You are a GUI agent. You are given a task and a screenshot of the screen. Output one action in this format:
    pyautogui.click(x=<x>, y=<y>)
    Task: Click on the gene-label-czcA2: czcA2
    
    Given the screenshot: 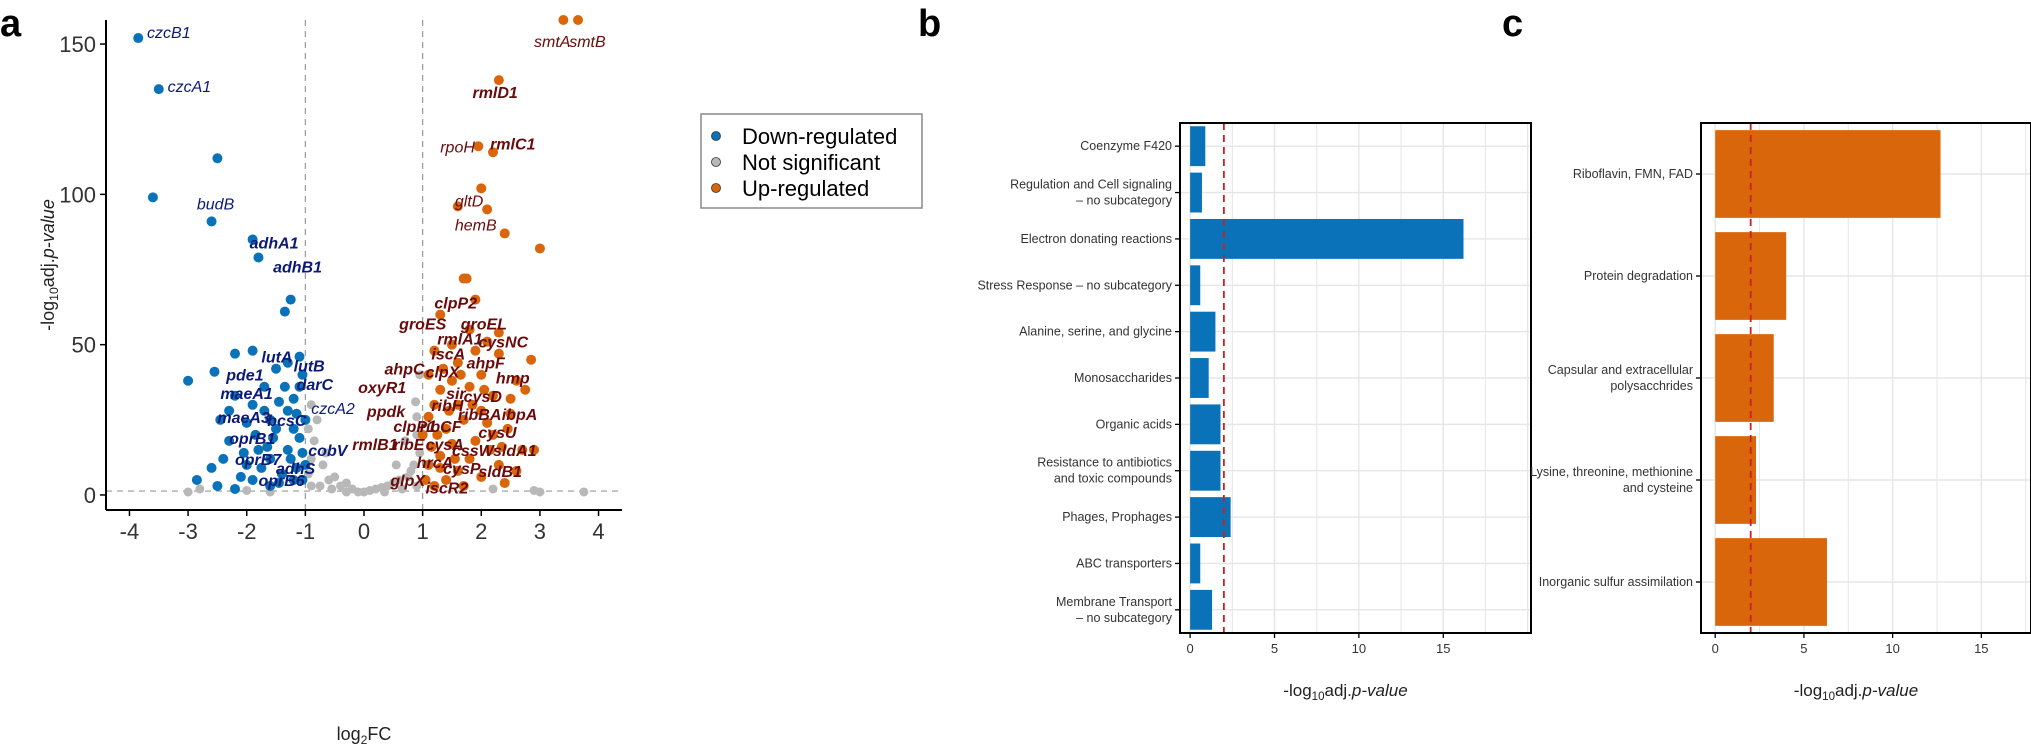 What is the action you would take?
    pyautogui.click(x=333, y=409)
    